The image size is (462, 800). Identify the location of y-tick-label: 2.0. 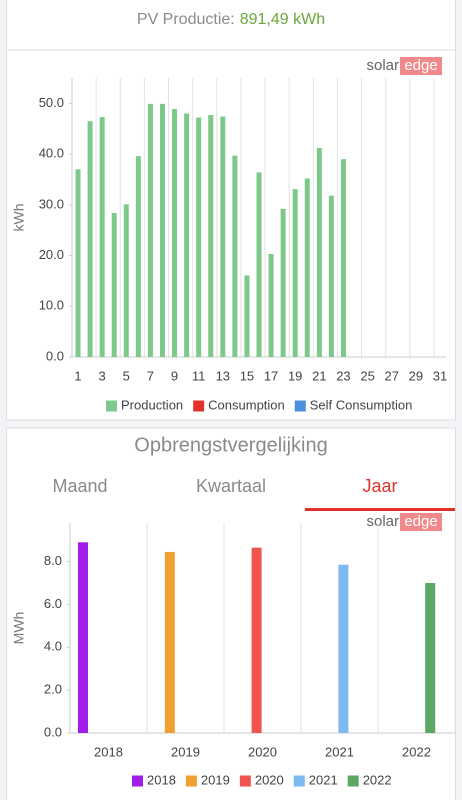
(53, 689).